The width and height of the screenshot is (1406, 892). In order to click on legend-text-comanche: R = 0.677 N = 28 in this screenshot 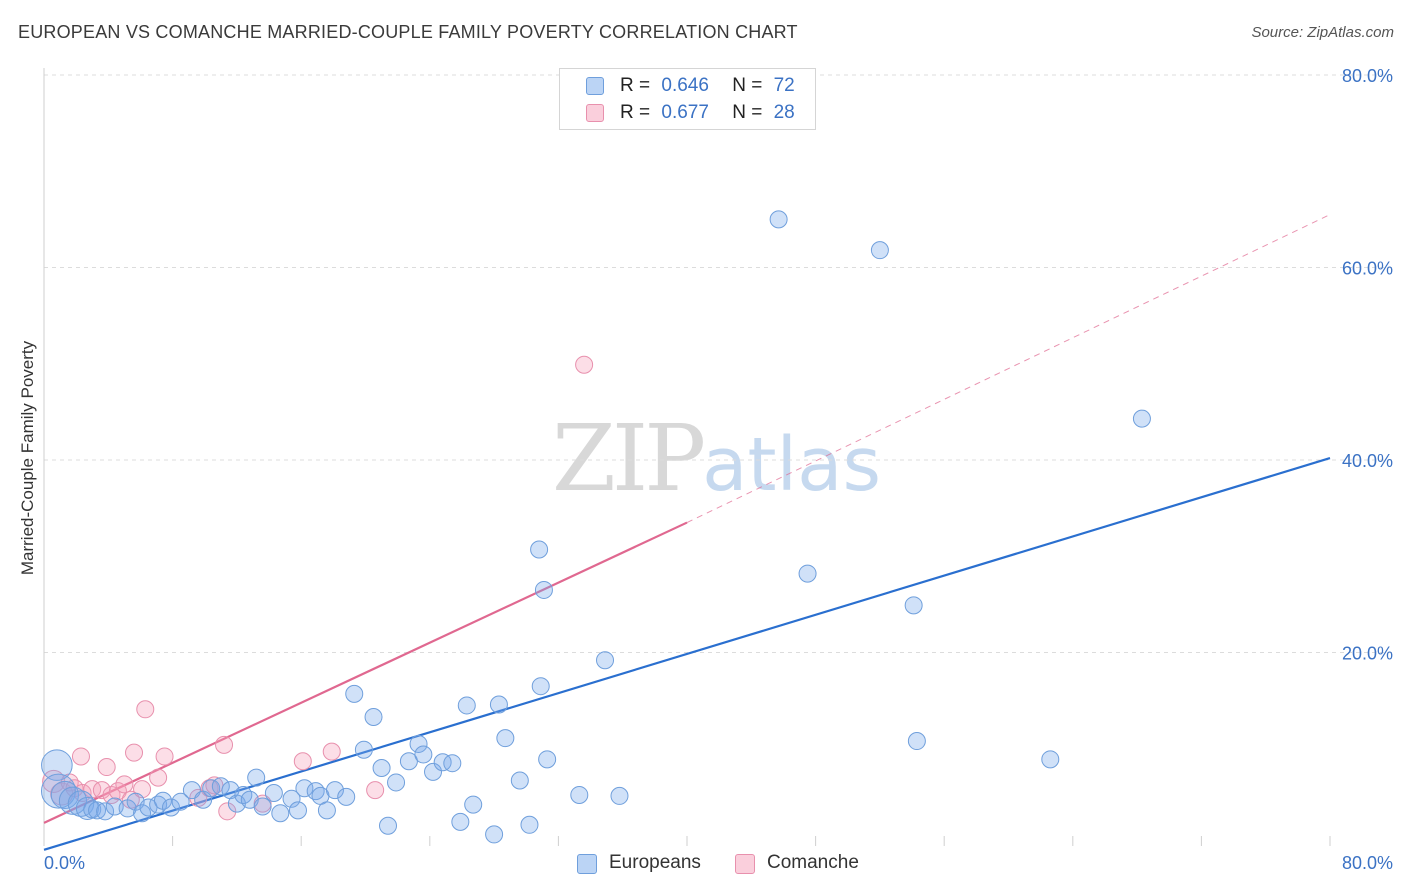, I will do `click(707, 113)`.